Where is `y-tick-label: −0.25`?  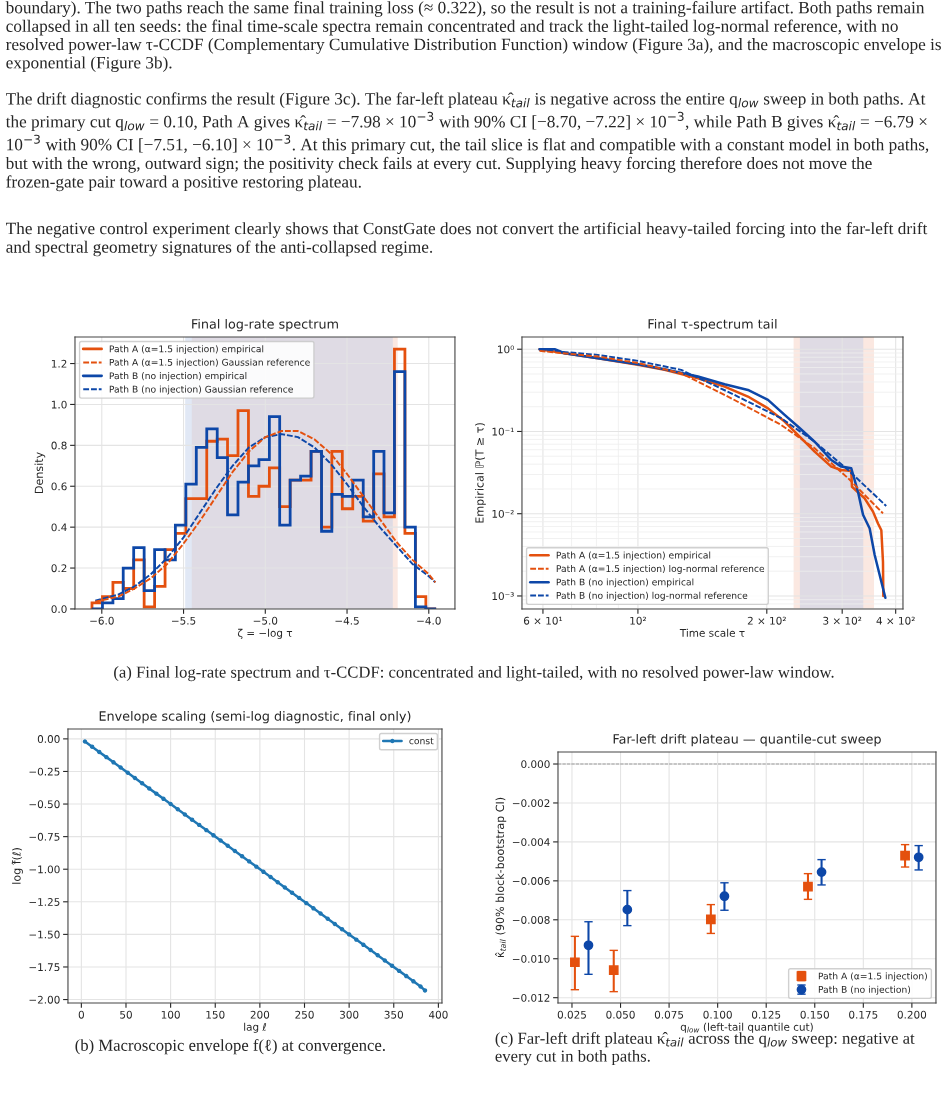
y-tick-label: −0.25 is located at coordinates (44, 771).